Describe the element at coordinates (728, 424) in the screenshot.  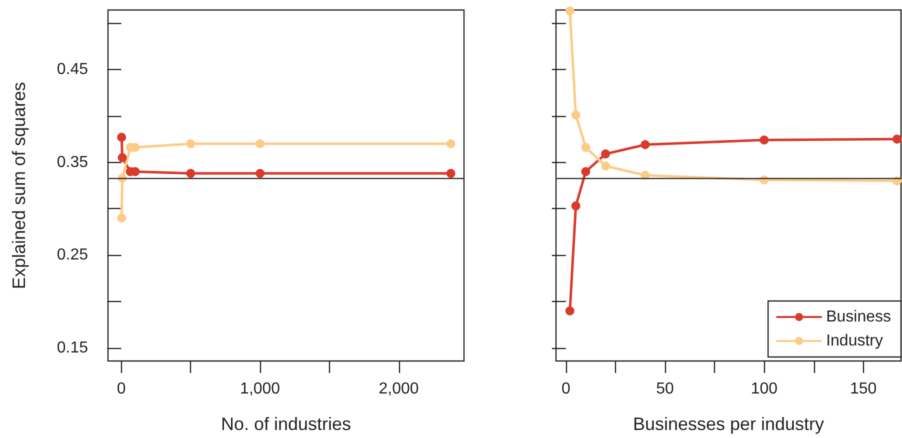
I see `x-axis-title: Businesses per industry` at that location.